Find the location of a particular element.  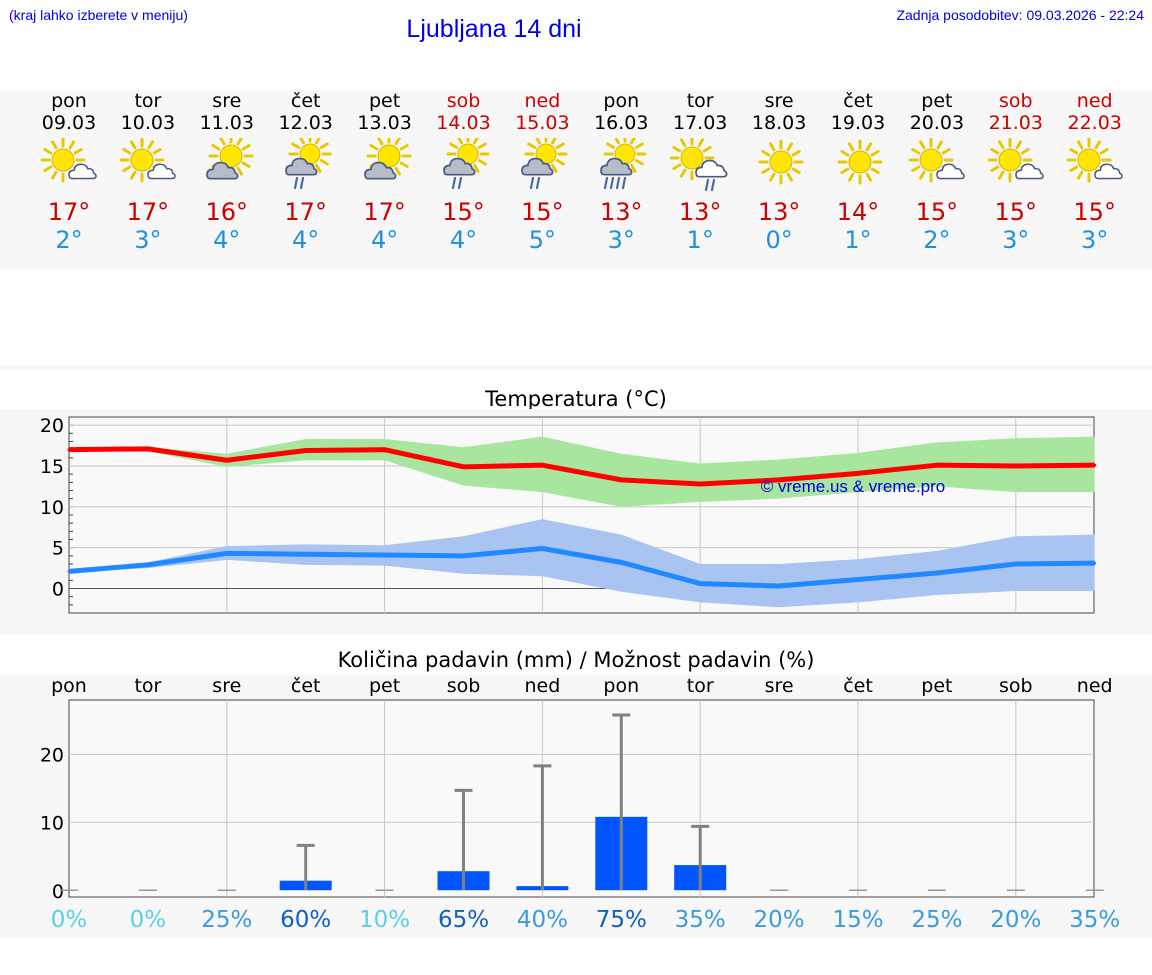

precipitation-probability: 40% is located at coordinates (542, 920).